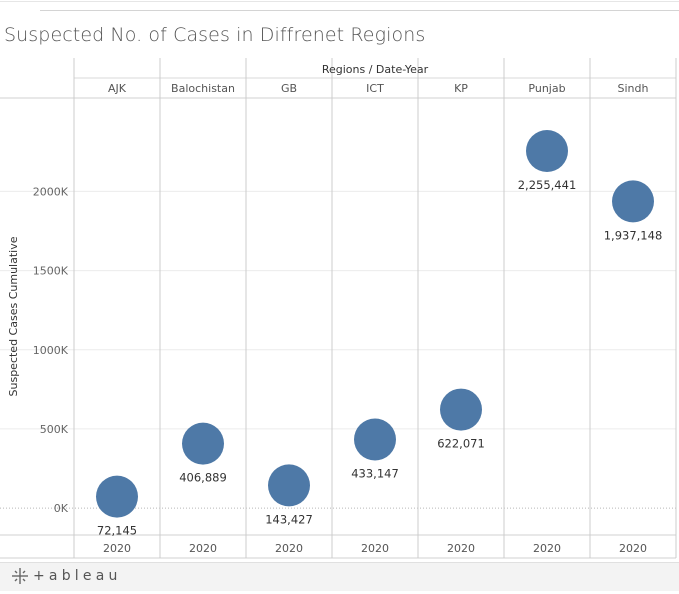 The height and width of the screenshot is (594, 679). Describe the element at coordinates (339, 576) in the screenshot. I see `tableau-footer: +ableau` at that location.